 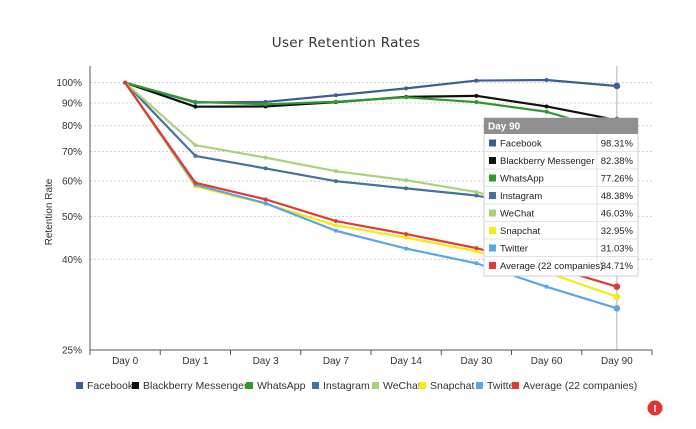 I want to click on legend-item: Instagram, so click(x=341, y=386).